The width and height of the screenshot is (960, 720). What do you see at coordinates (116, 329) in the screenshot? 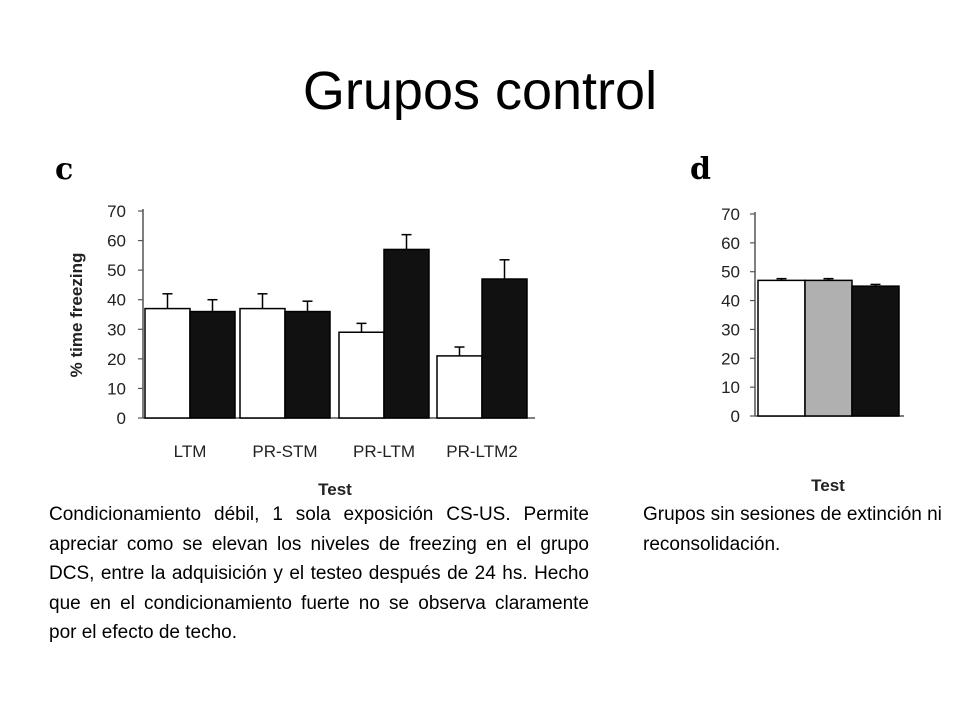
I see `chart-c-y-tick-label: 30` at bounding box center [116, 329].